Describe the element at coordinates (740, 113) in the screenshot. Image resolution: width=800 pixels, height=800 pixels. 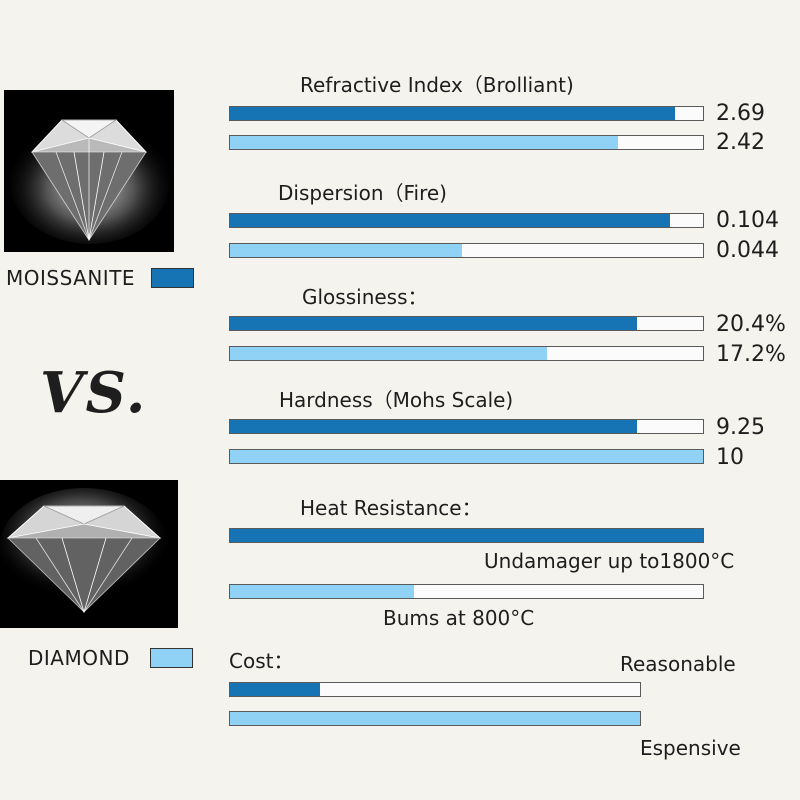
I see `bar-label: 2.69` at that location.